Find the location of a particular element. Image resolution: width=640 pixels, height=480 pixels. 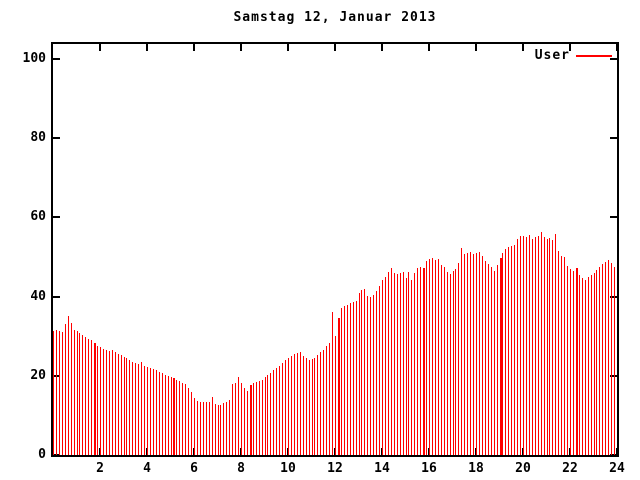

x-tick-label: 10 is located at coordinates (288, 468).